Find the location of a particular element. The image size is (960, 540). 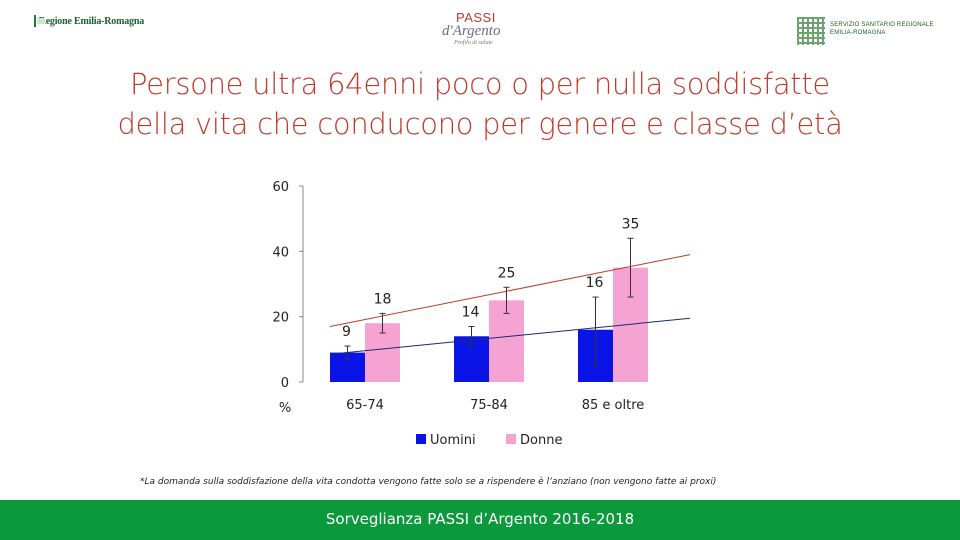

footer-bar: Sorveglianza PASSI d’Argento 2016-2018 is located at coordinates (480, 520).